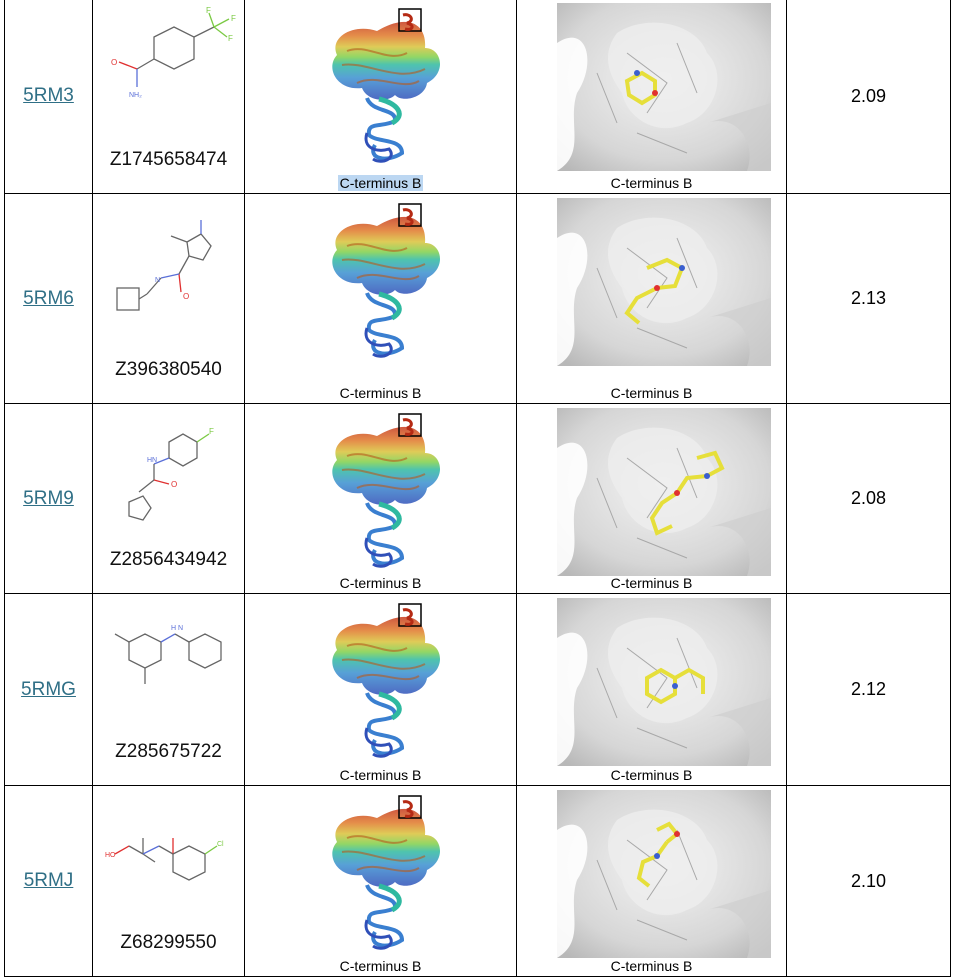  I want to click on compound-id: Z396380540, so click(168, 369).